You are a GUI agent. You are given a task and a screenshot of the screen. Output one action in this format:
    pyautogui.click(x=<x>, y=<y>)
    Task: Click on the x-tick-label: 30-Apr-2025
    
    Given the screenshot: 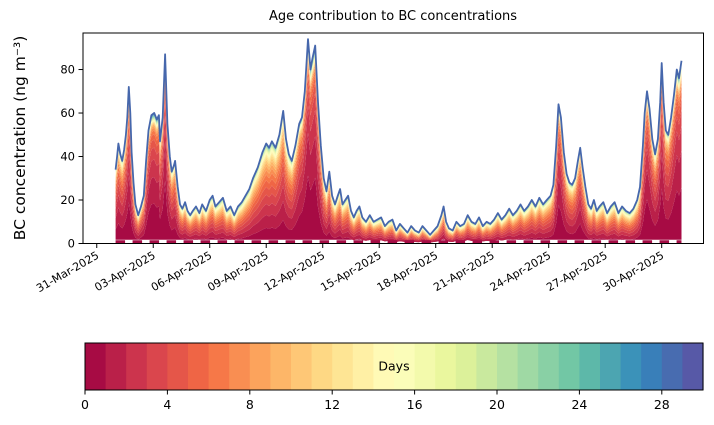 What is the action you would take?
    pyautogui.click(x=633, y=271)
    